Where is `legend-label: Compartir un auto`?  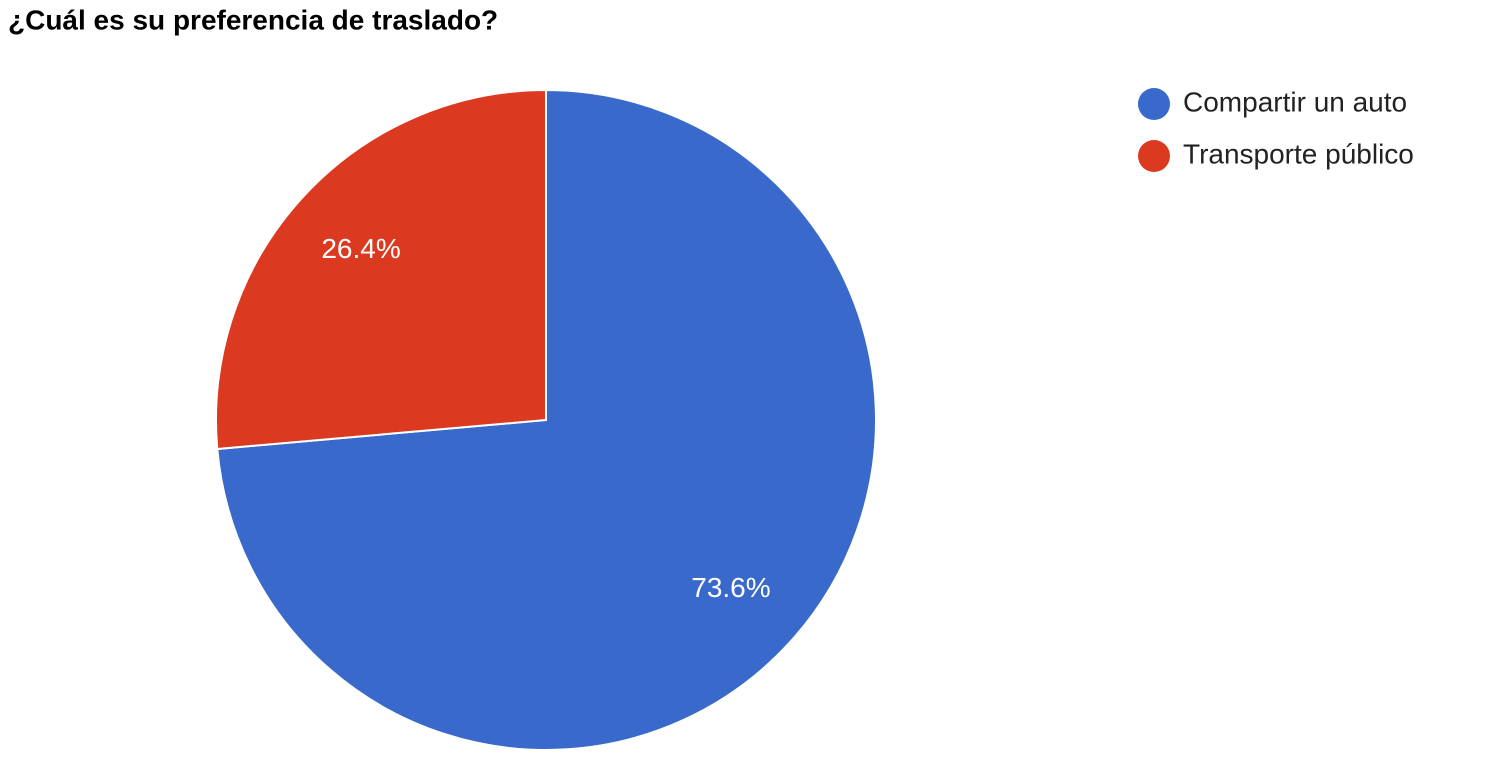
legend-label: Compartir un auto is located at coordinates (1295, 101).